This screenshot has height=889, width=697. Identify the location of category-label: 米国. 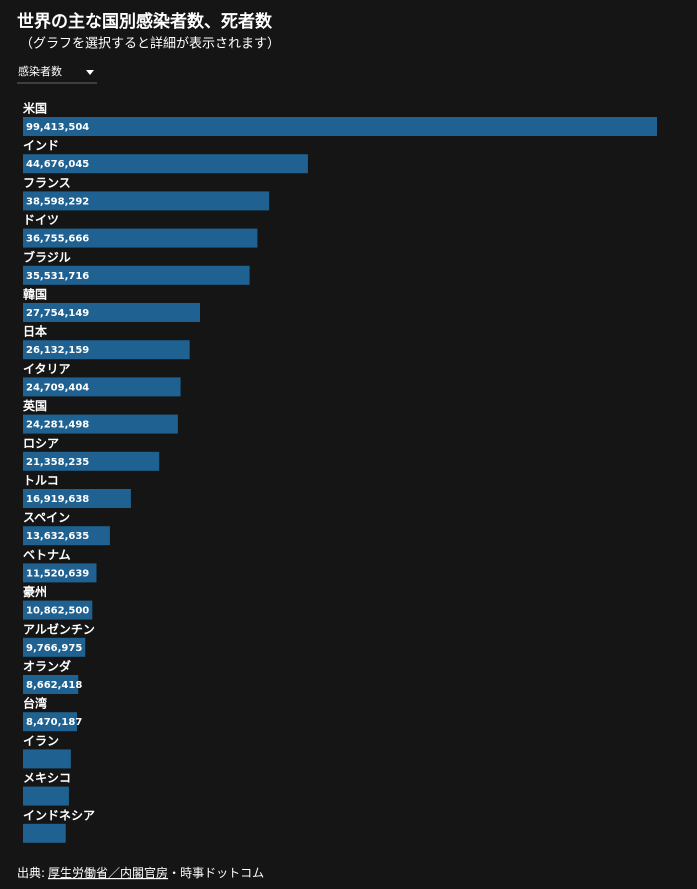
(35, 108).